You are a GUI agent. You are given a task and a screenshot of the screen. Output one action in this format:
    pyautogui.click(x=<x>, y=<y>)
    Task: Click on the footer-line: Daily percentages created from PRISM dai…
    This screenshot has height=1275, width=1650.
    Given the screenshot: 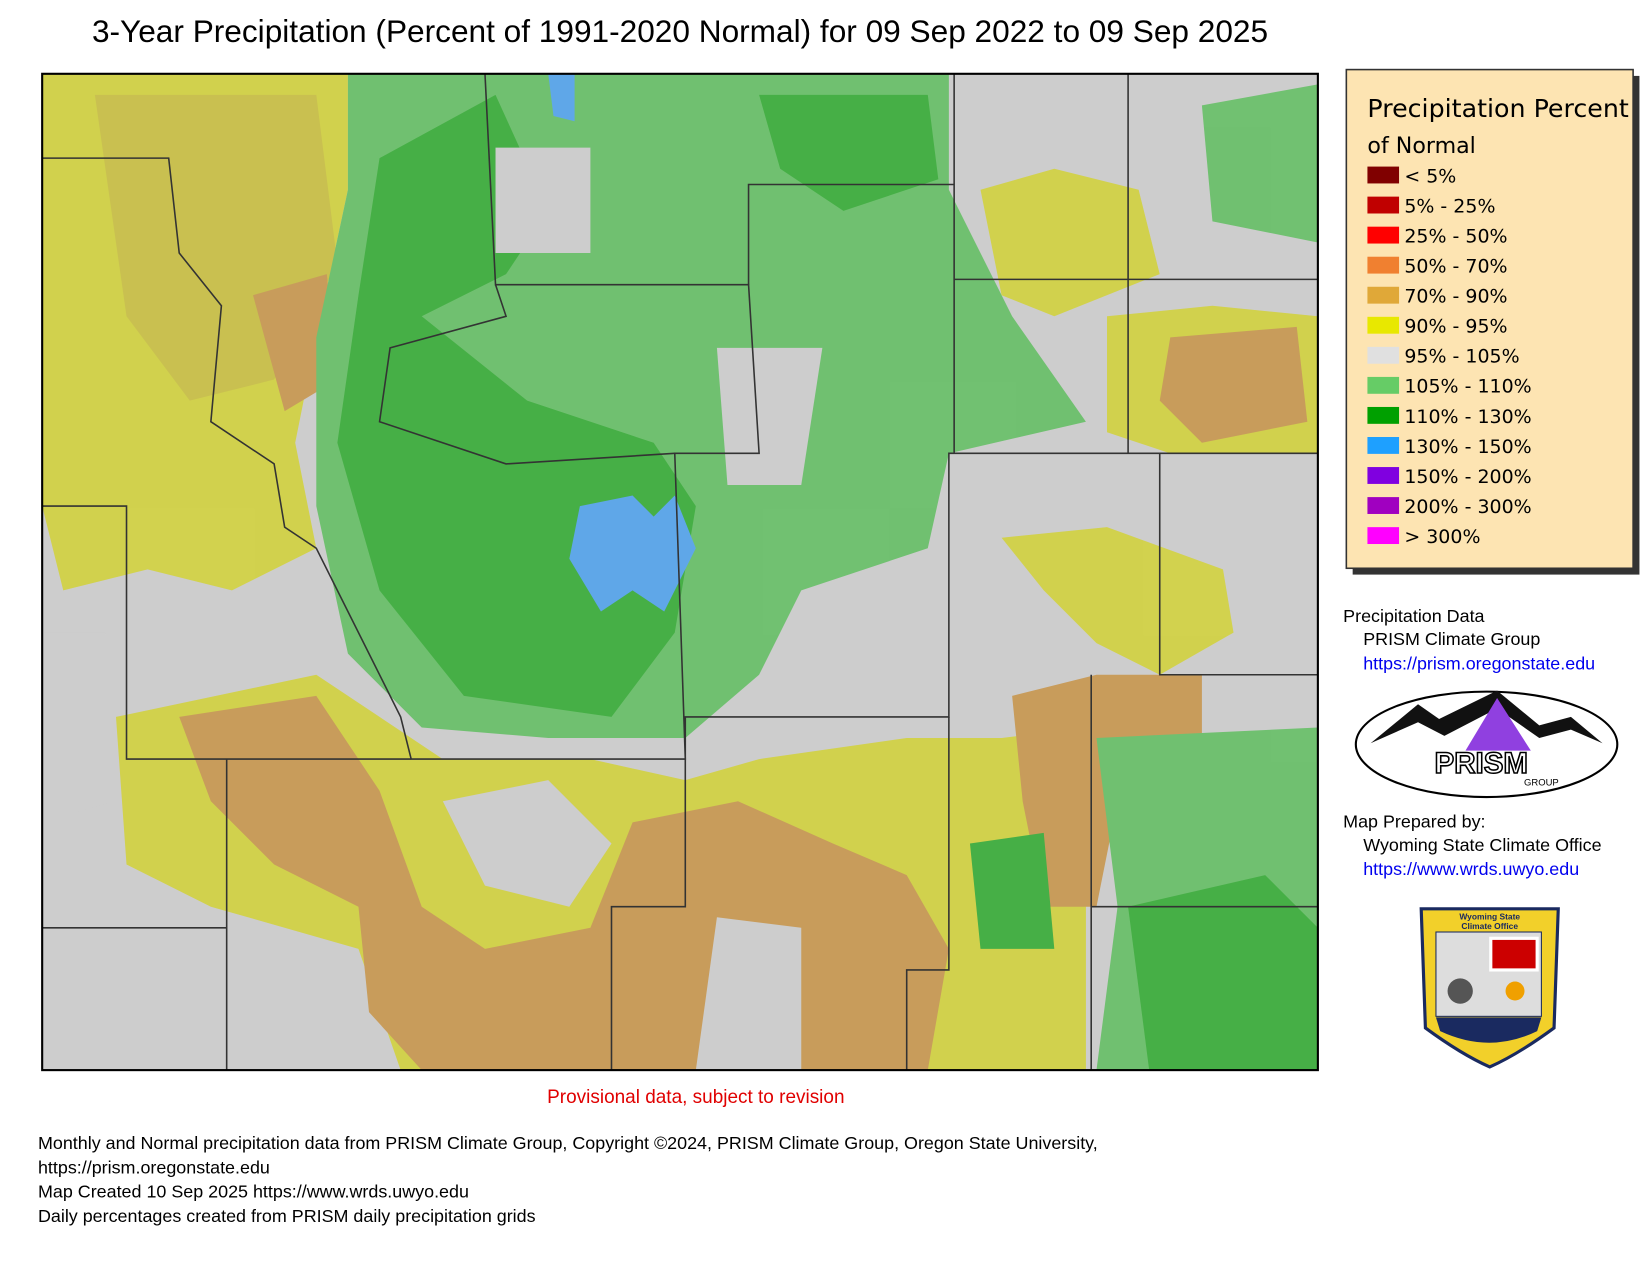 What is the action you would take?
    pyautogui.click(x=287, y=1216)
    